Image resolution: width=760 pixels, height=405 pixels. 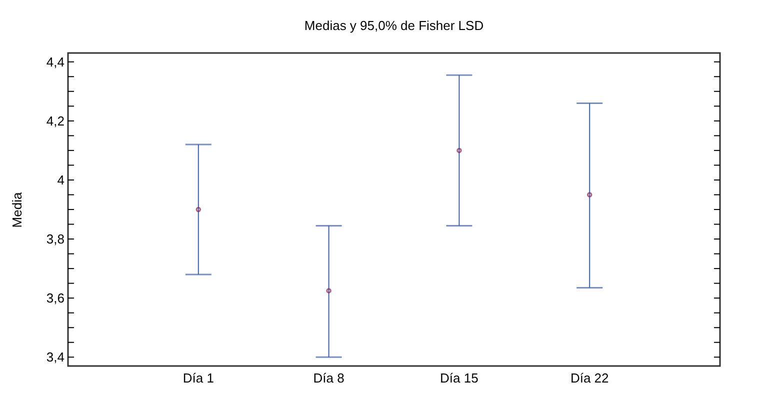 I want to click on x-tick-label: Día 8, so click(x=328, y=378).